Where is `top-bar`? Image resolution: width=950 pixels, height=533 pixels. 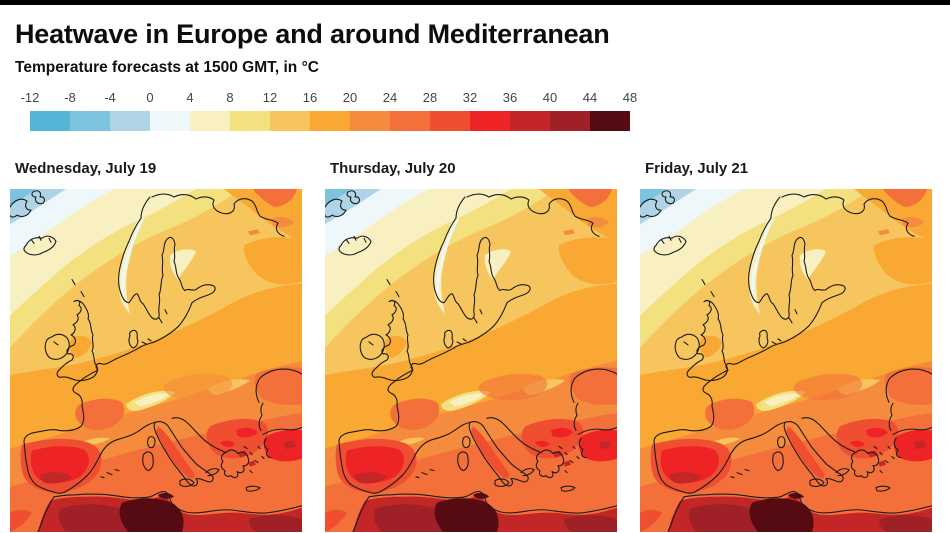
top-bar is located at coordinates (475, 2).